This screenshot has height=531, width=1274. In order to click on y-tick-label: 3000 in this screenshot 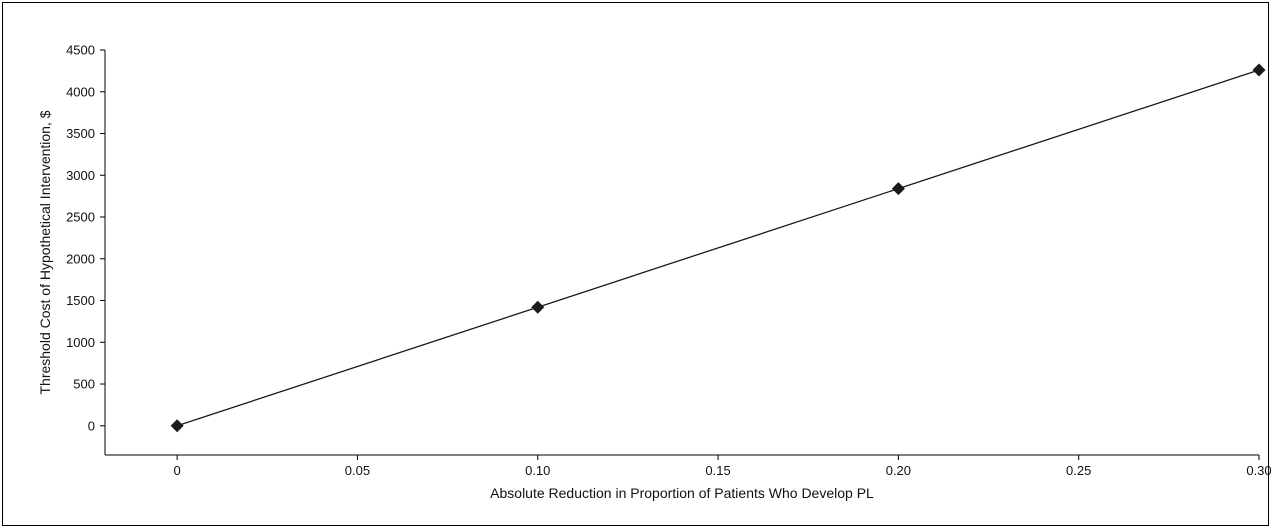, I will do `click(80, 175)`.